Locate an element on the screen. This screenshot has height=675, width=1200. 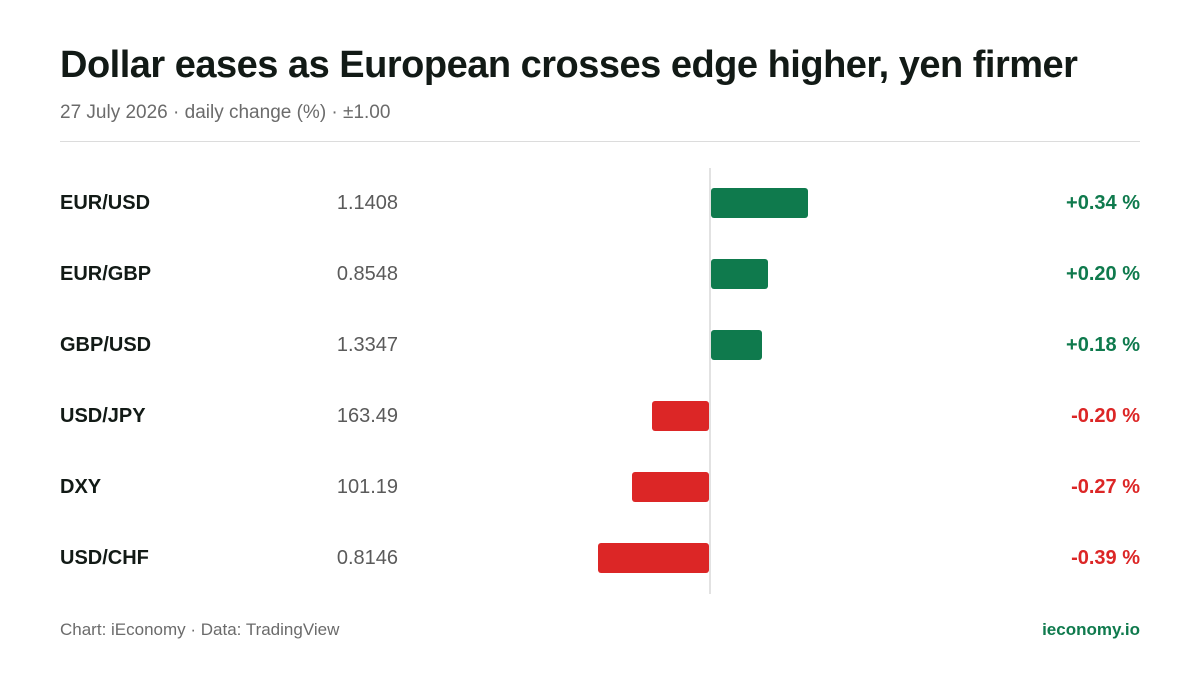
change-label: -0.20 % is located at coordinates (1105, 416).